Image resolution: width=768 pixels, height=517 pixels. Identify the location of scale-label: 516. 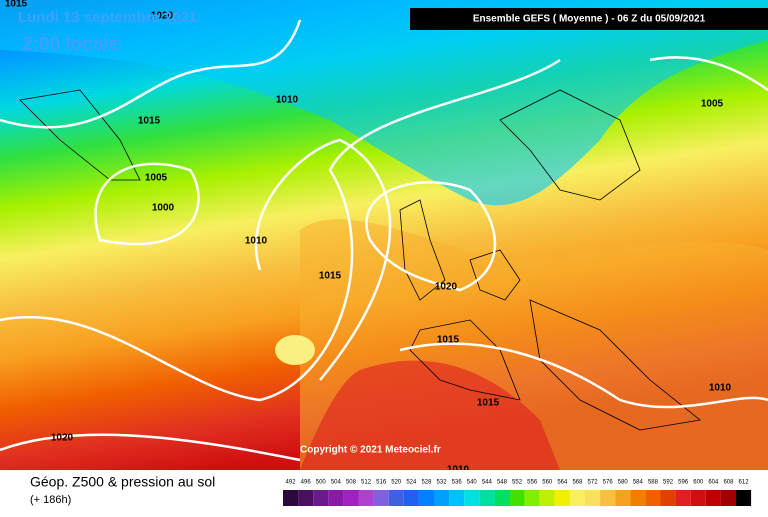
(381, 483).